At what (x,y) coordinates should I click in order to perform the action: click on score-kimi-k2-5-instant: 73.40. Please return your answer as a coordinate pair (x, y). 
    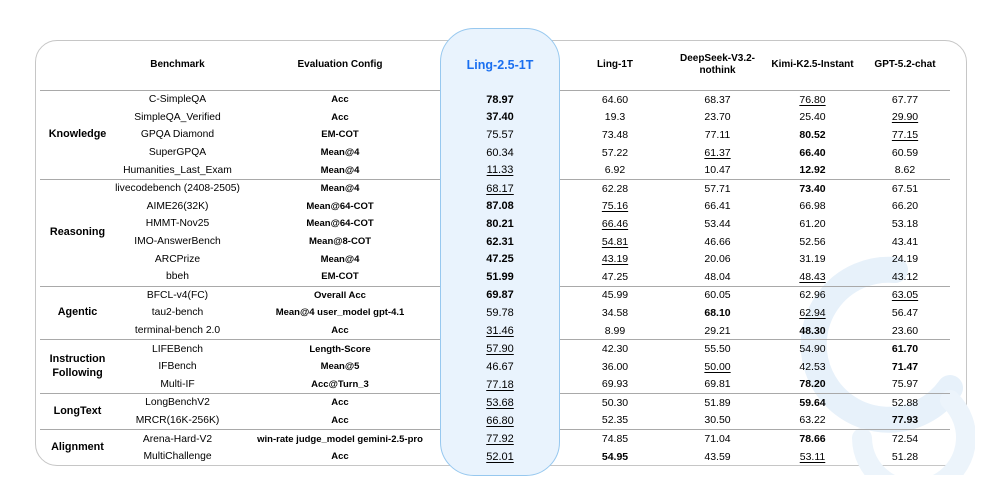
    Looking at the image, I should click on (812, 188).